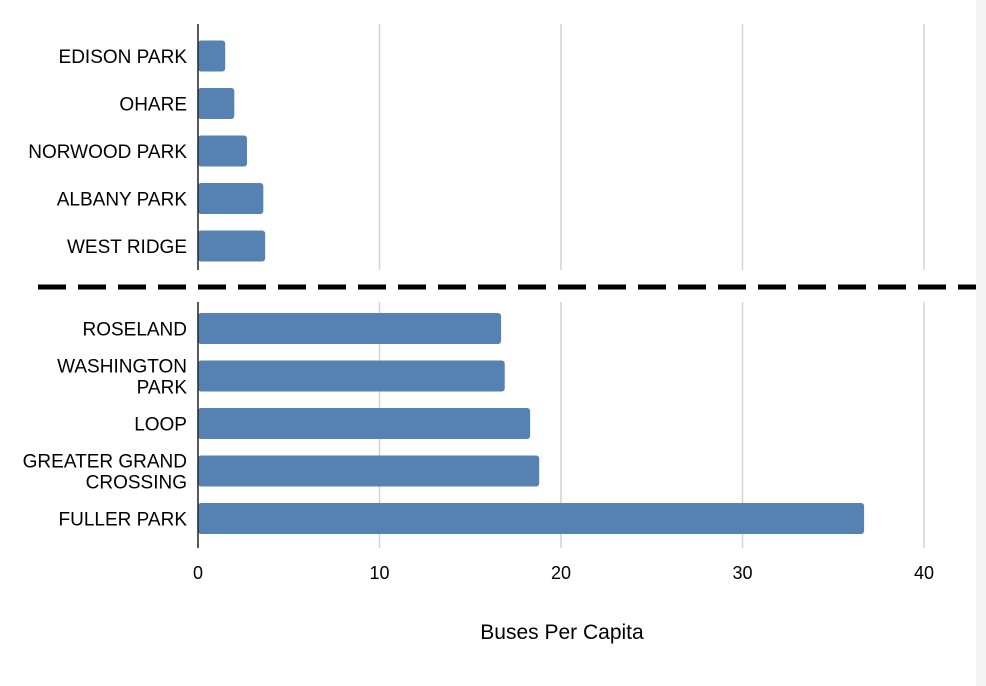 This screenshot has width=986, height=686. I want to click on bar-ohare, so click(216, 103).